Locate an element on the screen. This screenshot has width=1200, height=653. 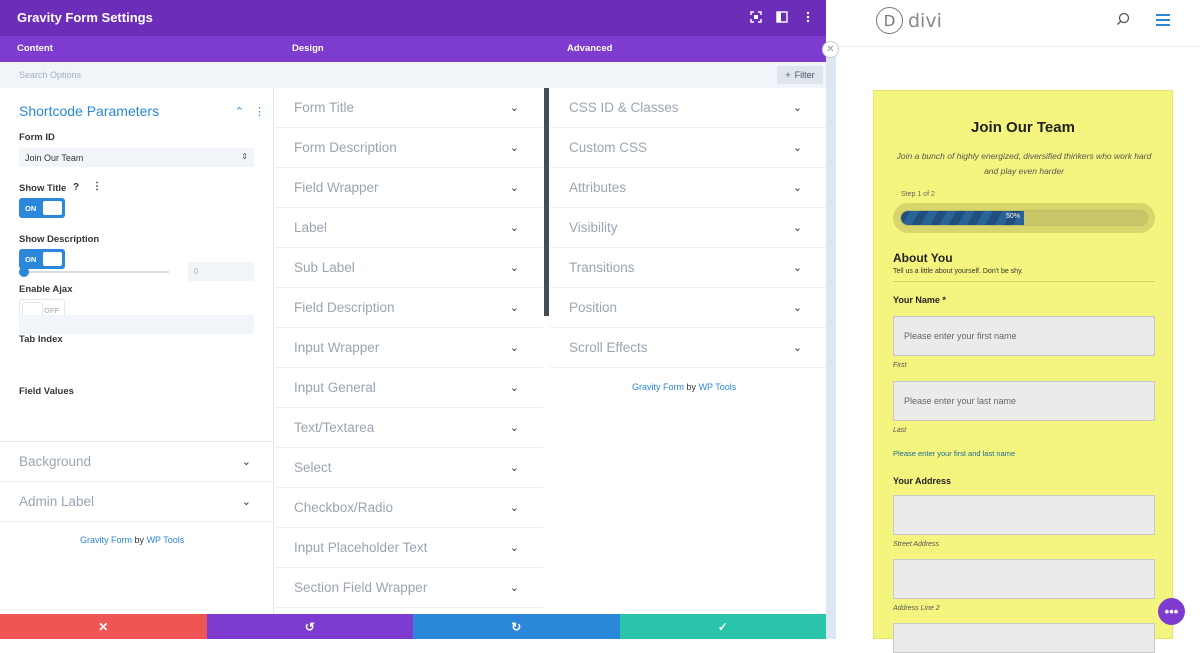
toggle-sub-label: Sub Label ⌄ is located at coordinates (409, 268).